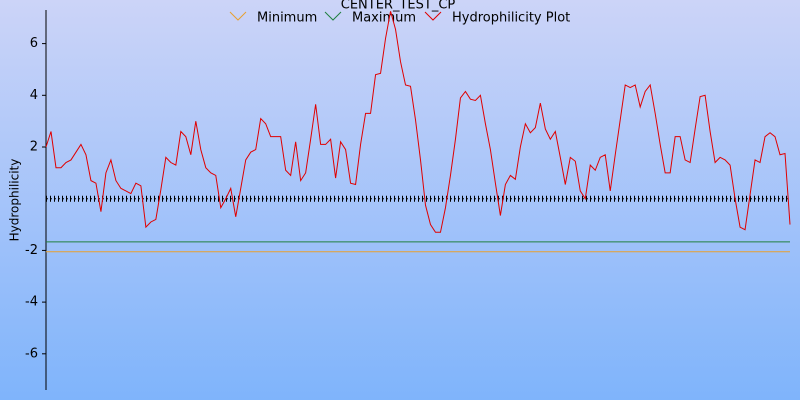  Describe the element at coordinates (34, 95) in the screenshot. I see `y-tick-label: 4` at that location.